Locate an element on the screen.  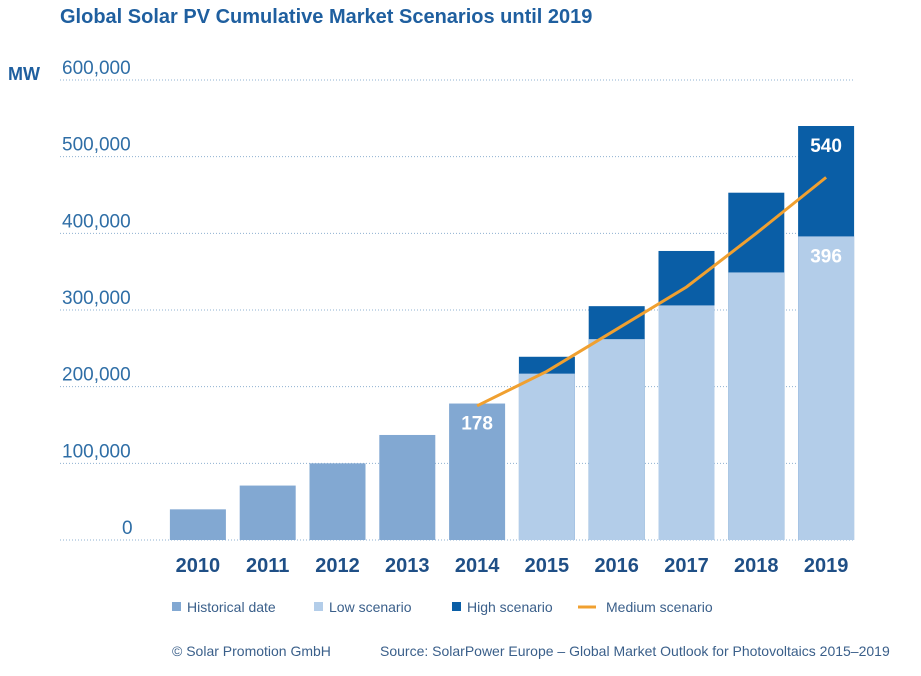
x-axis-ticks: 2010 2011 2012 2013 2014 2015 2016 2017 2018 2019 is located at coordinates (512, 566).